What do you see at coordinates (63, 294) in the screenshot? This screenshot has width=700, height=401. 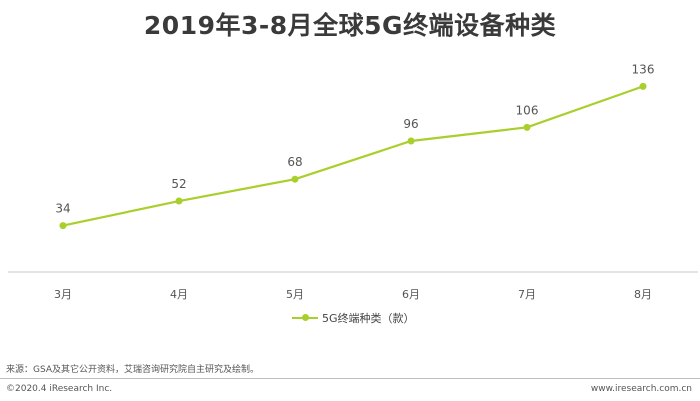 I see `x-tick-label: 3月` at bounding box center [63, 294].